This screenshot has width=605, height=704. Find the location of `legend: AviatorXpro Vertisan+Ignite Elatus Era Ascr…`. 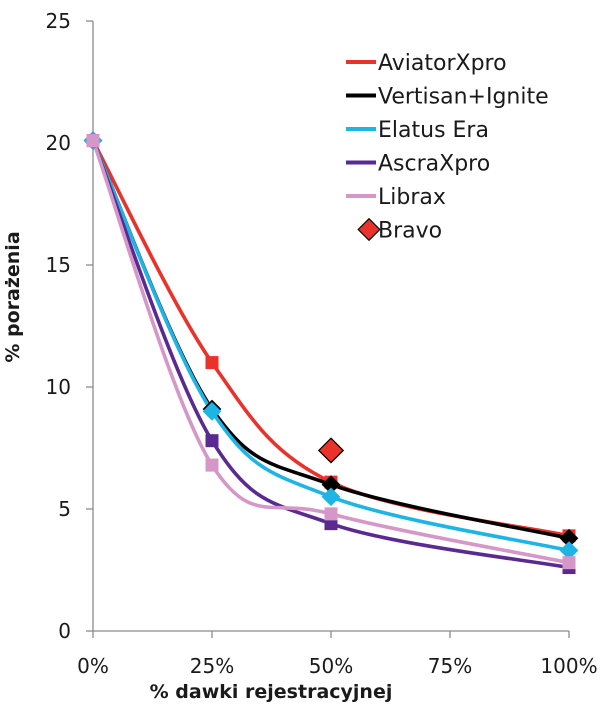

legend: AviatorXpro Vertisan+Ignite Elatus Era Ascr… is located at coordinates (447, 147).